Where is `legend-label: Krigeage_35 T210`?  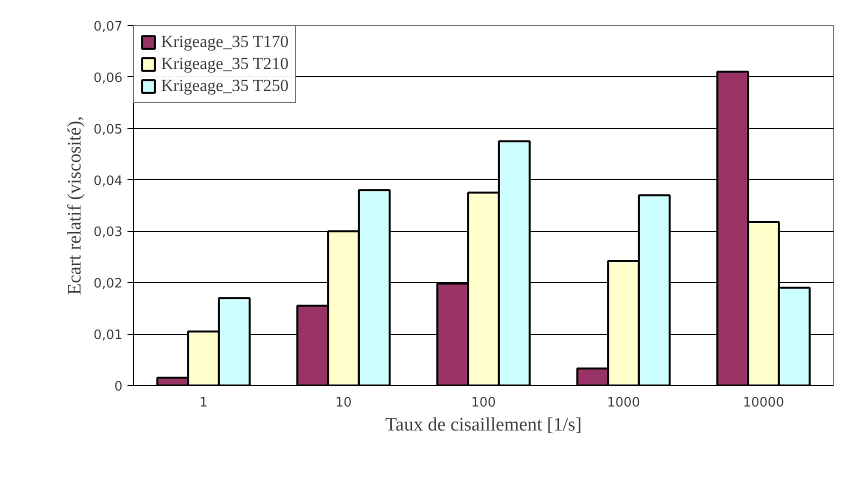 legend-label: Krigeage_35 T210 is located at coordinates (225, 64).